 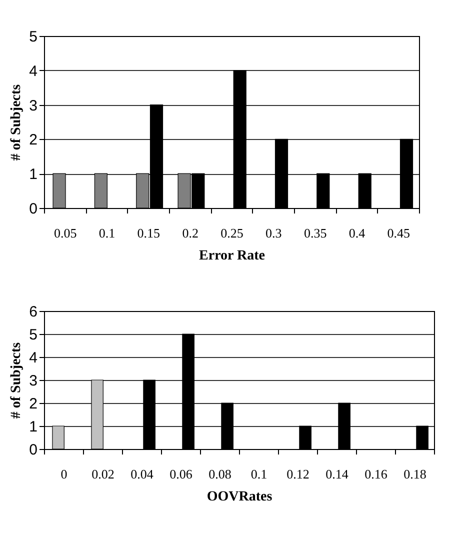 I want to click on x-axis-title: Error Rate, so click(x=232, y=256).